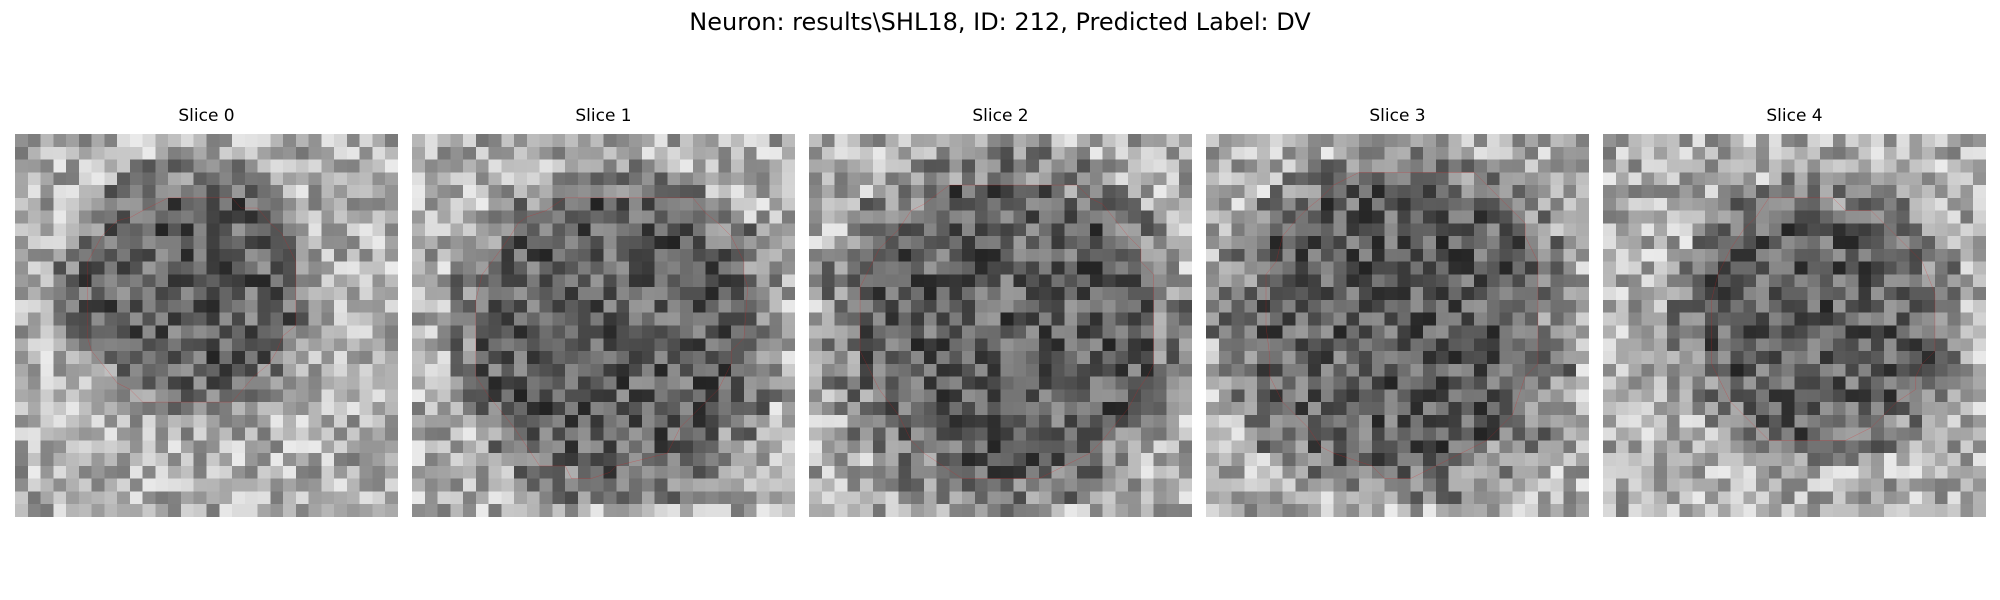 This screenshot has width=2000, height=600. I want to click on slice-title: Slice 4, so click(1794, 116).